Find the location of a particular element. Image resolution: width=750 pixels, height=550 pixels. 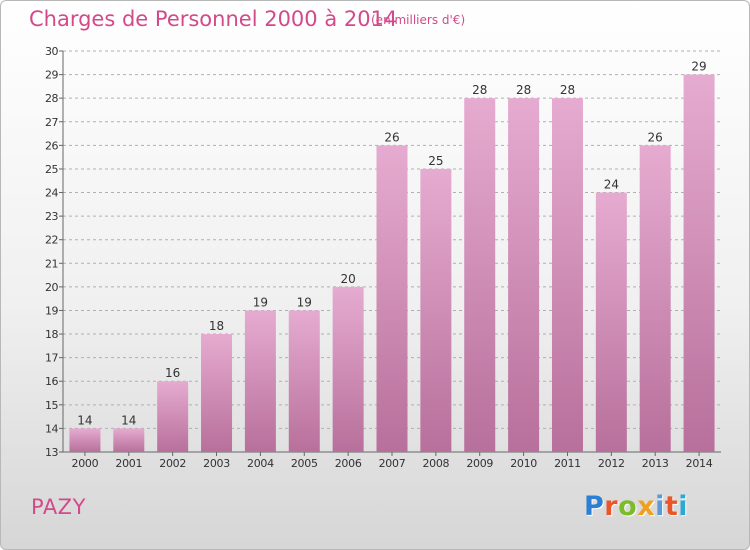

y-tick-label: 19 is located at coordinates (51, 310).